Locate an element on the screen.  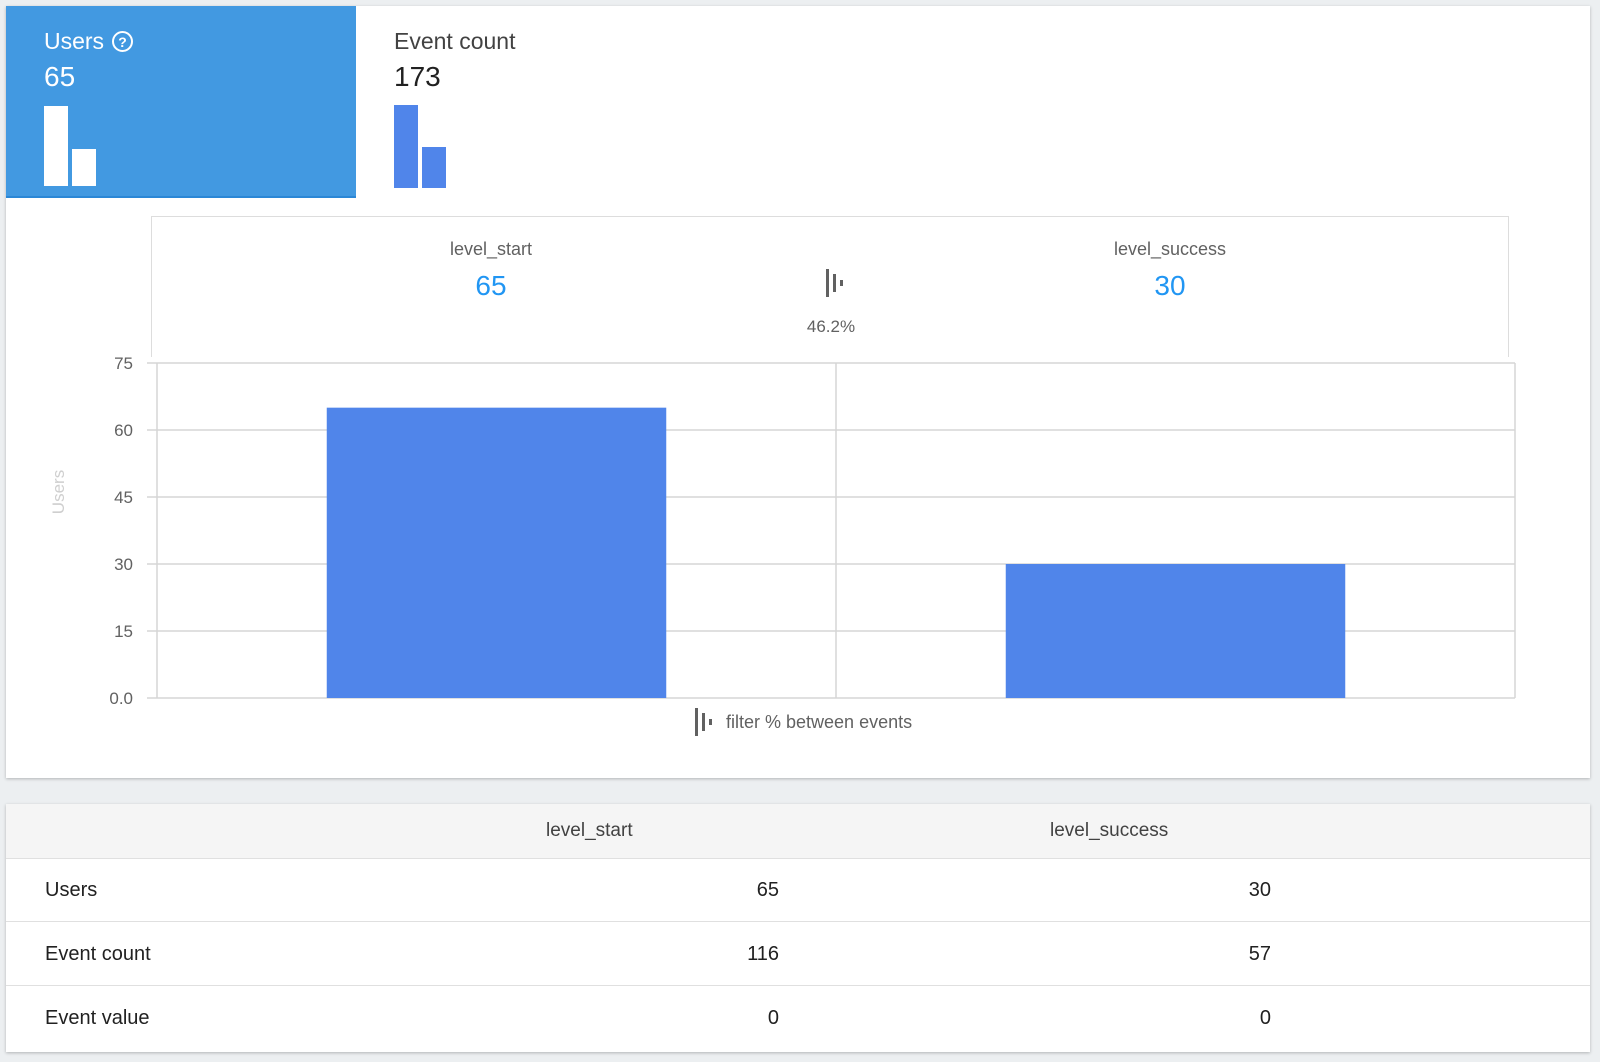
table-row: Users 65 30 is located at coordinates (798, 890).